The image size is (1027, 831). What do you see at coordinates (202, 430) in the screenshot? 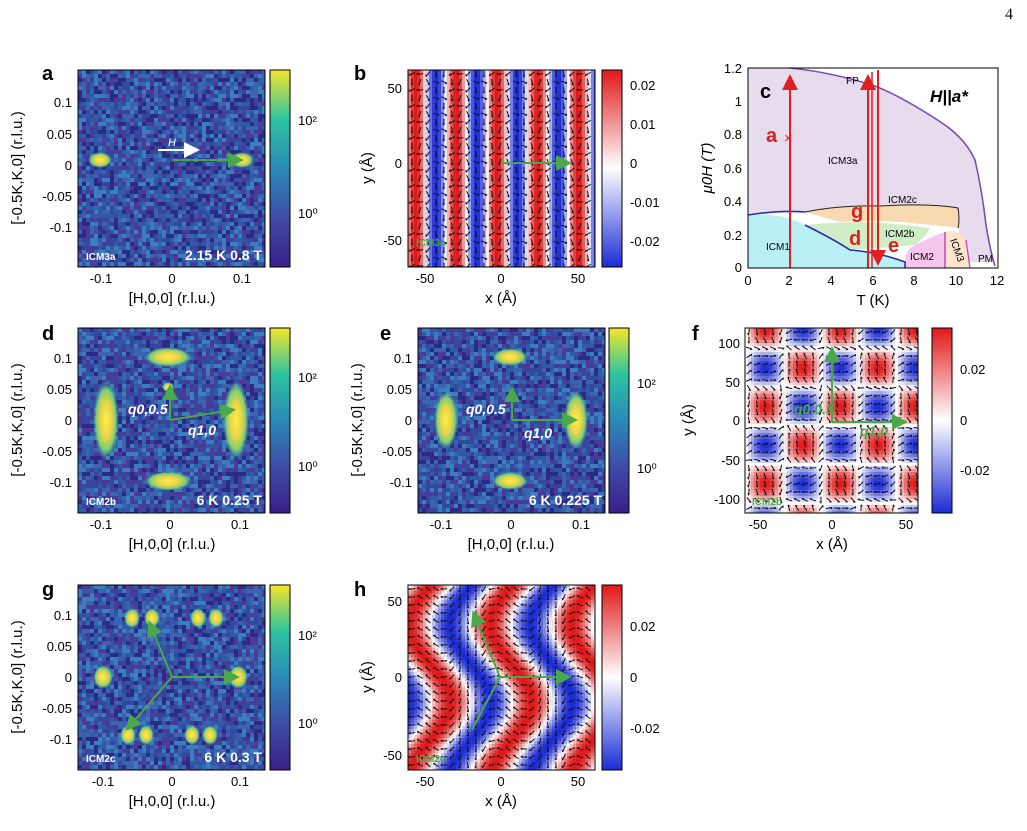
I see `q-label: q1,0` at bounding box center [202, 430].